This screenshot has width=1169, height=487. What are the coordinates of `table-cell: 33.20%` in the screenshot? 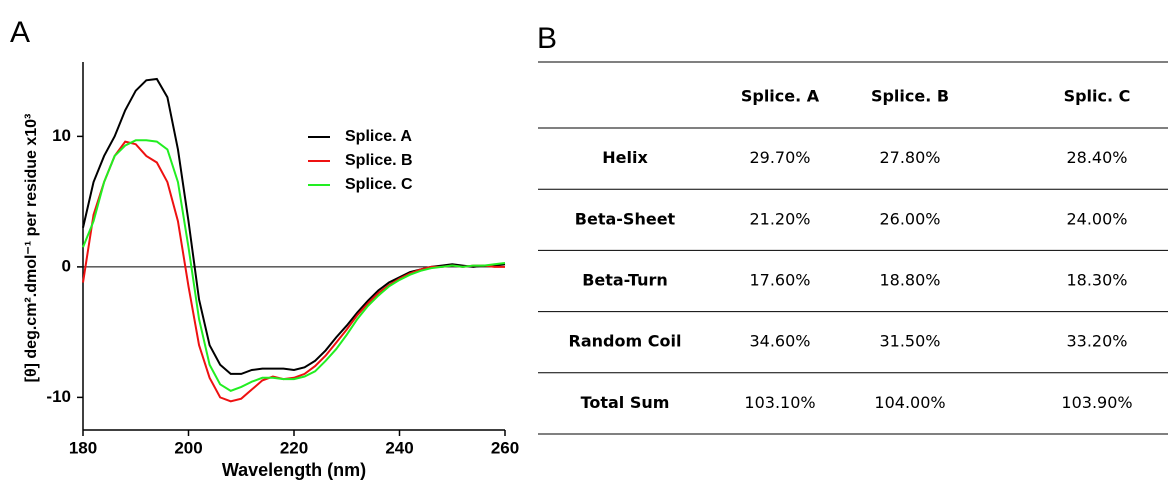 It's located at (1096, 341).